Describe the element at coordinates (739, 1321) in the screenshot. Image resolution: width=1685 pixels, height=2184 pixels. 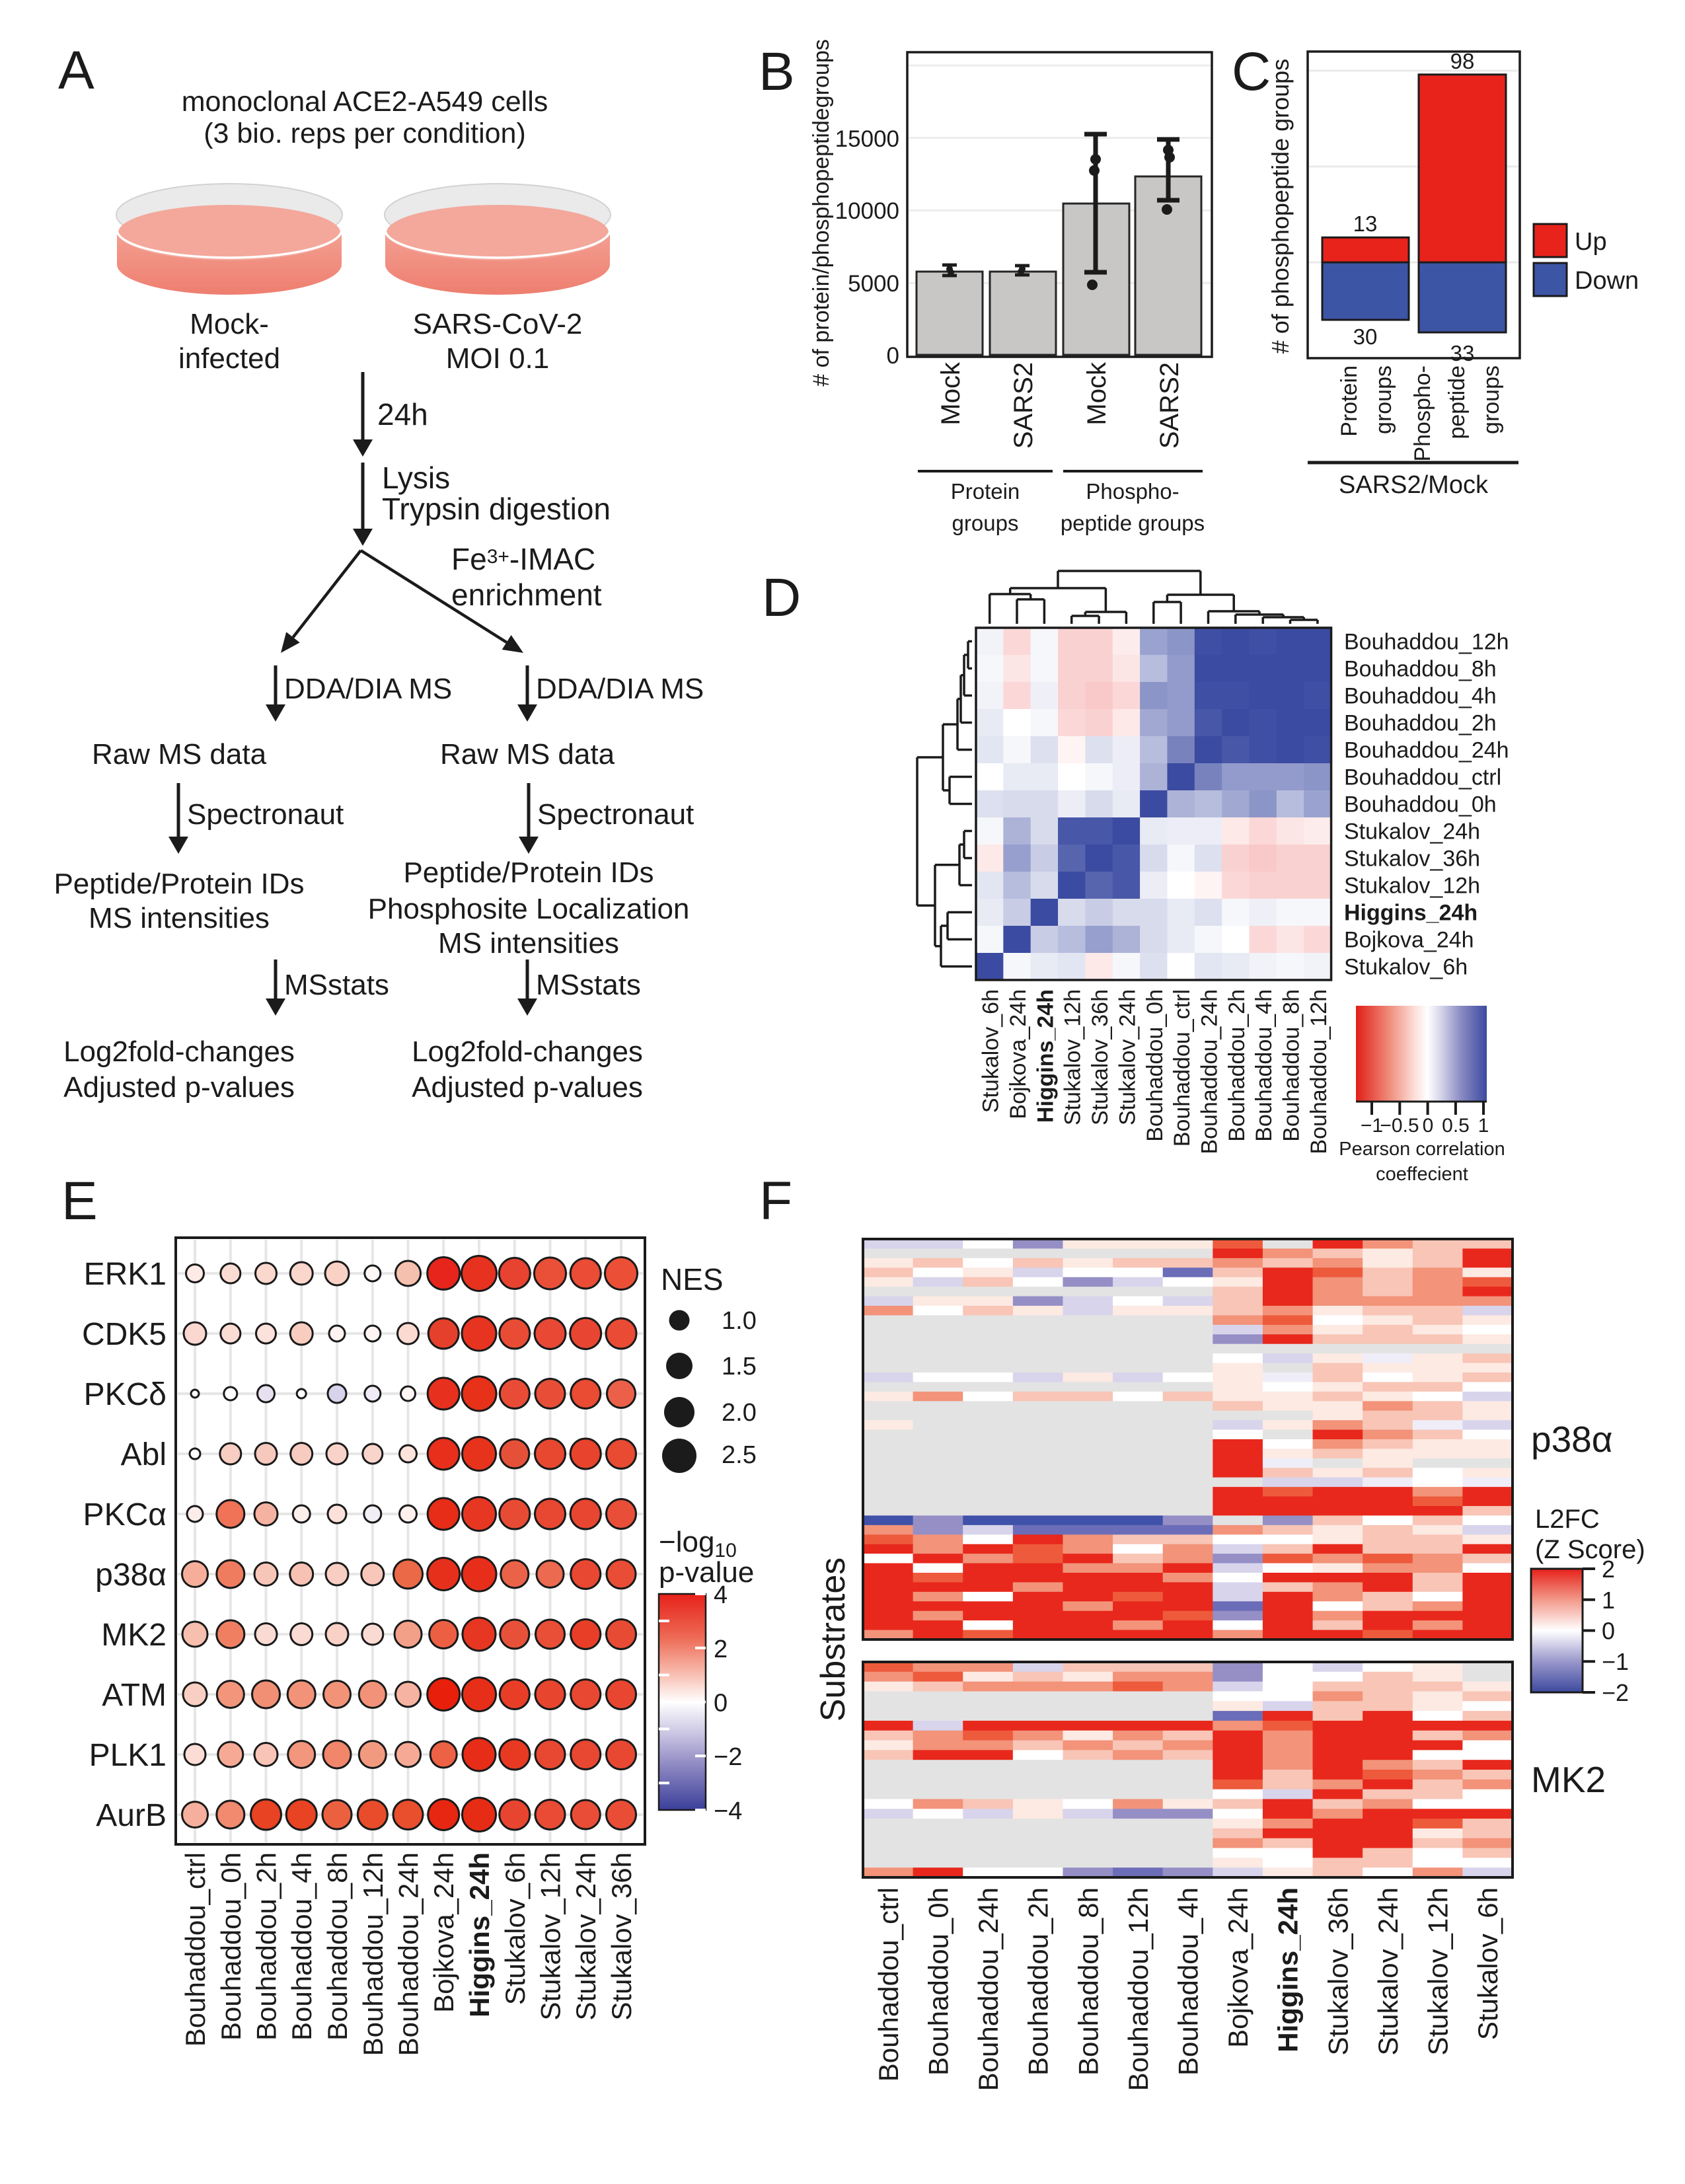
I see `svg-text: 1.0` at that location.